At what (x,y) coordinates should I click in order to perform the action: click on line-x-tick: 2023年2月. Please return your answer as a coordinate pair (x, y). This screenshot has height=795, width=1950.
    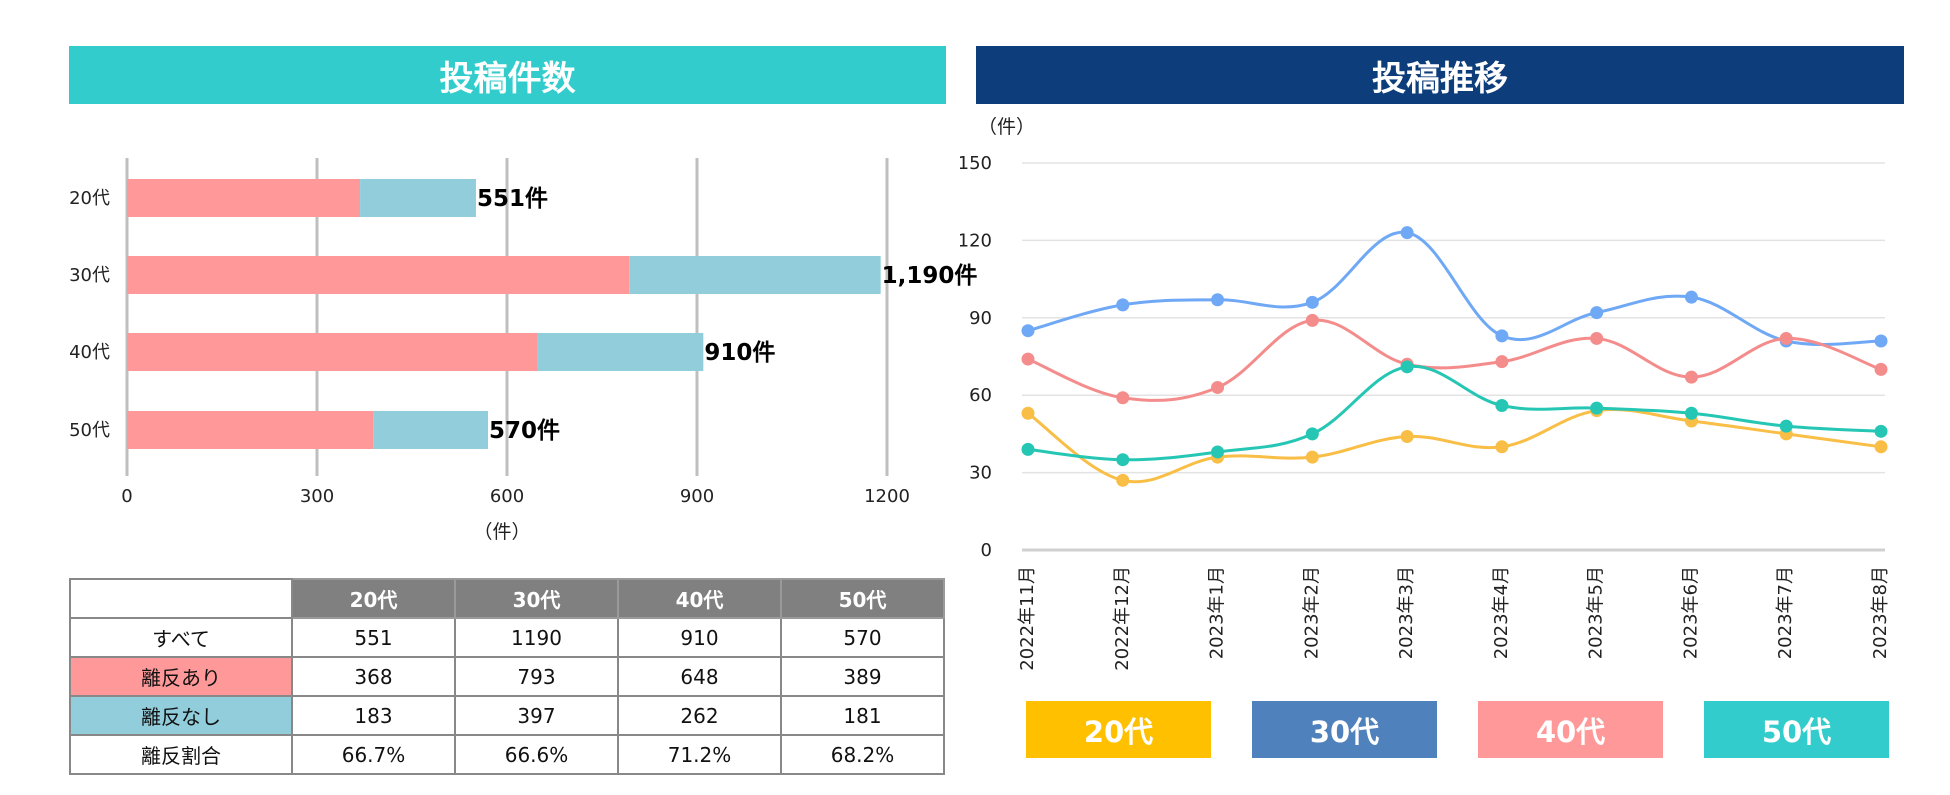
    Looking at the image, I should click on (1311, 612).